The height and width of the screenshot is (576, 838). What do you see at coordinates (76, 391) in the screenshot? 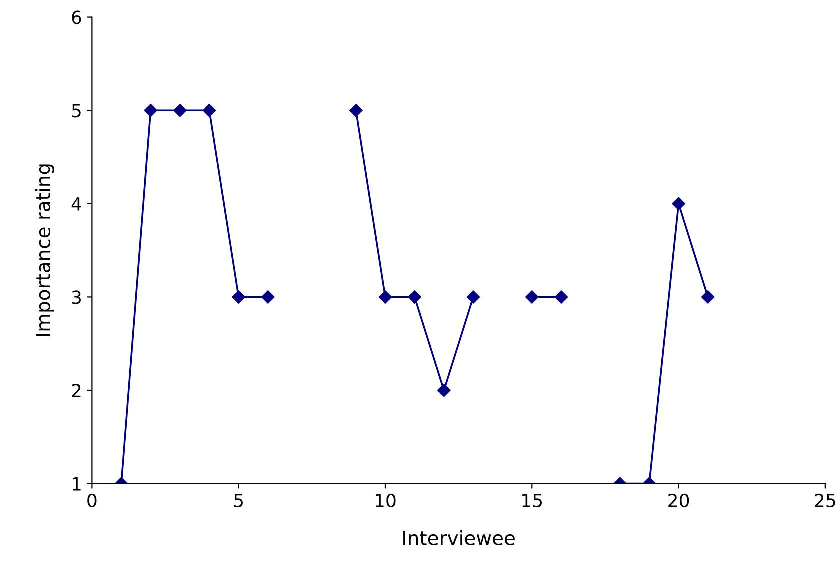
I see `y-tick-label: 2` at bounding box center [76, 391].